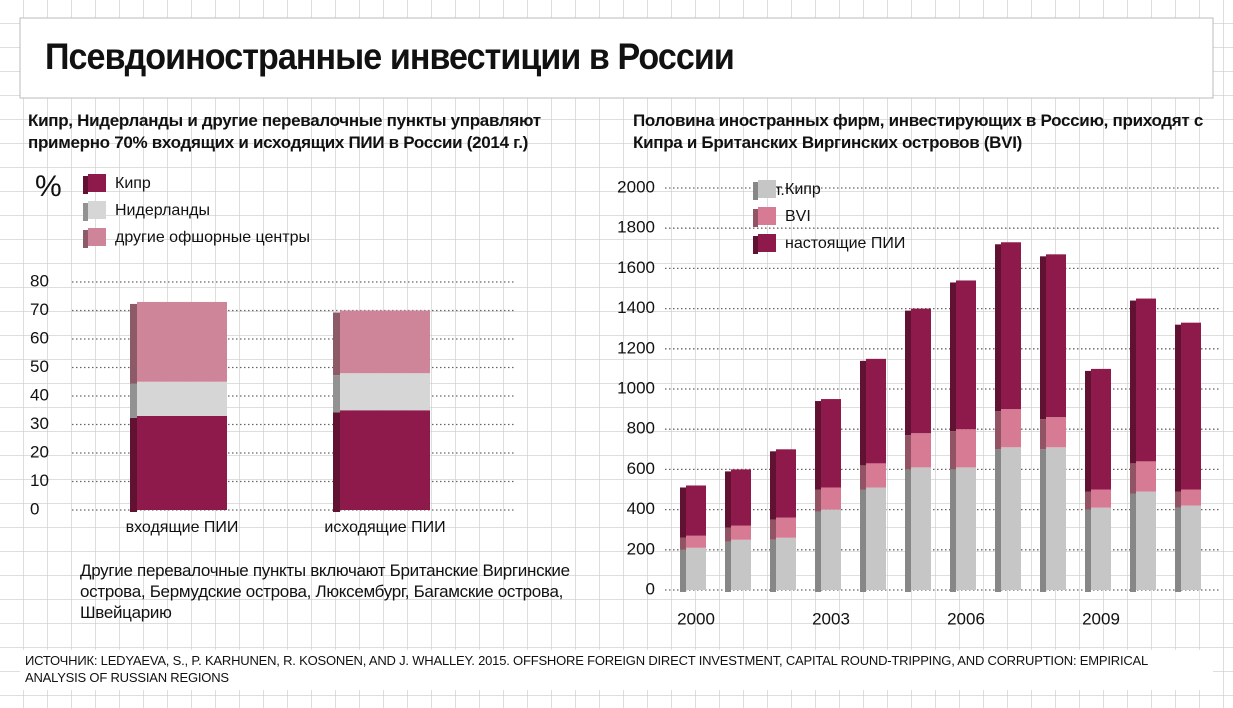 This screenshot has width=1233, height=708. I want to click on y-tick-label: 600, so click(641, 468).